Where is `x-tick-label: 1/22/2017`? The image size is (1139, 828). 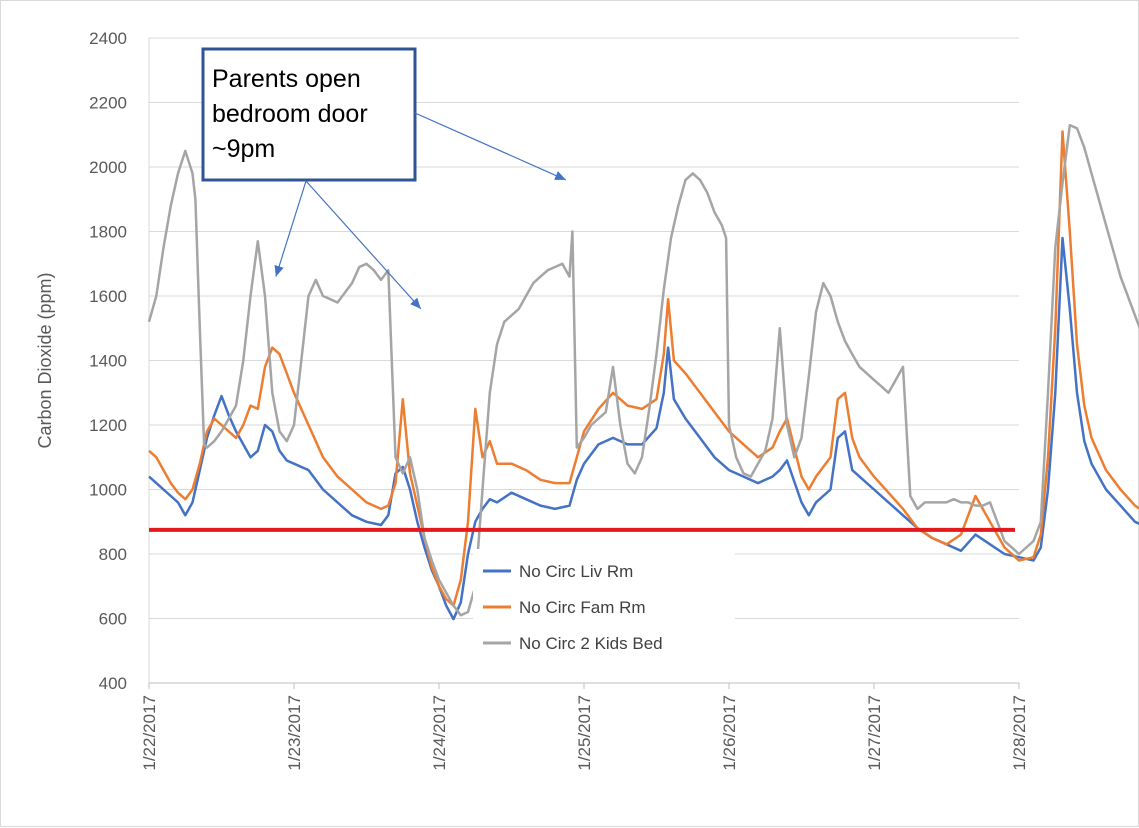 x-tick-label: 1/22/2017 is located at coordinates (149, 733).